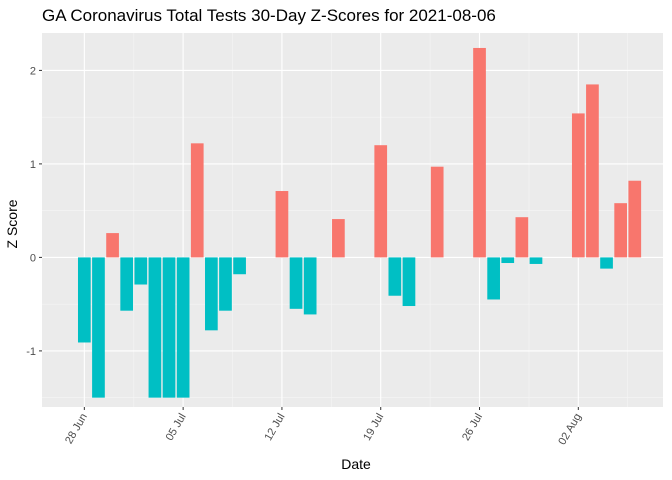 This screenshot has height=480, width=672. What do you see at coordinates (33, 71) in the screenshot?
I see `y-tick-label: 2` at bounding box center [33, 71].